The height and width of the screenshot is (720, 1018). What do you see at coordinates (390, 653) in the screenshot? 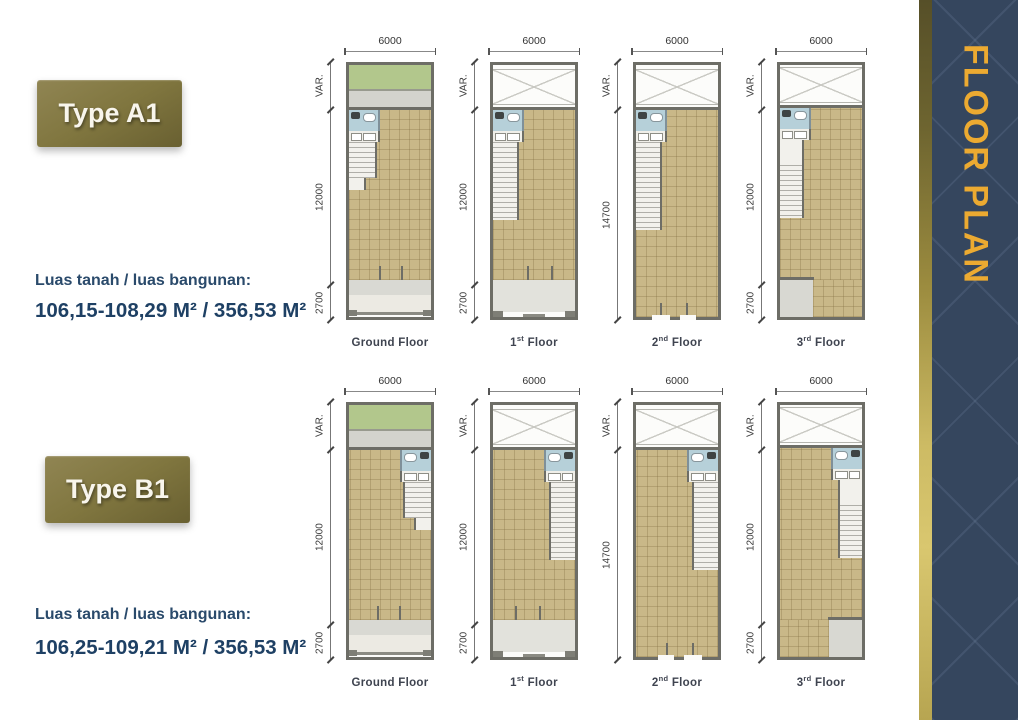
I see `gate-bar` at bounding box center [390, 653].